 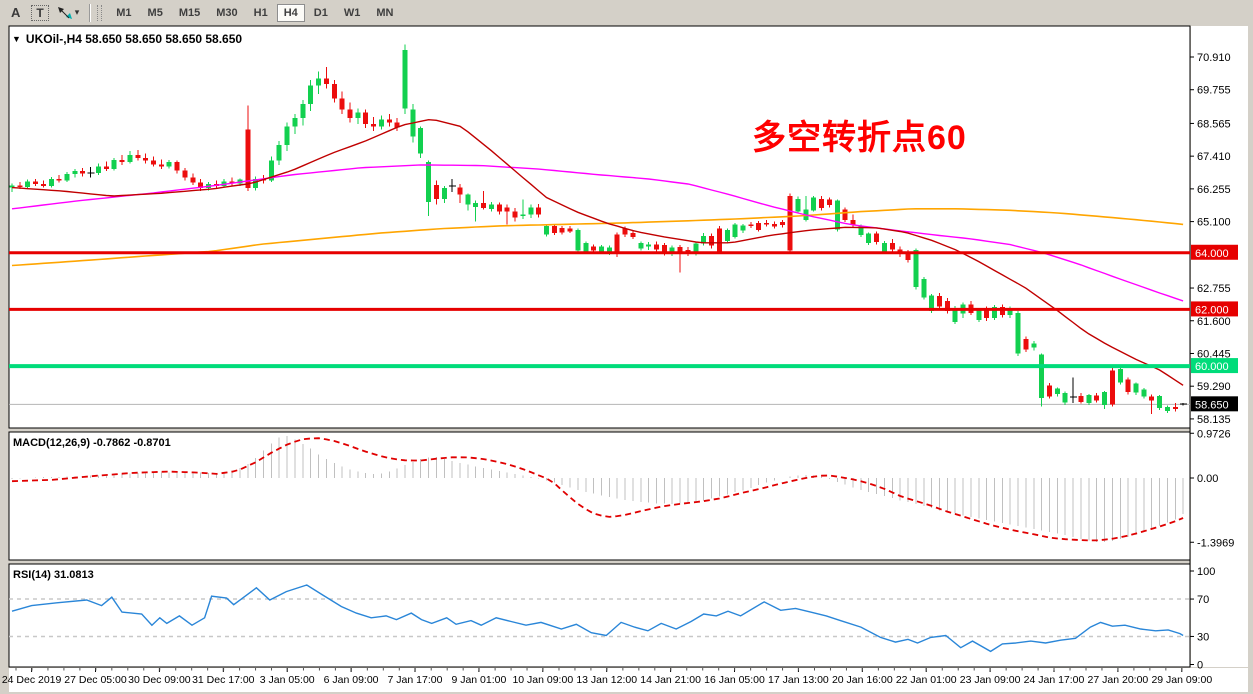 I want to click on price-tick-label: 58.135, so click(x=1214, y=420).